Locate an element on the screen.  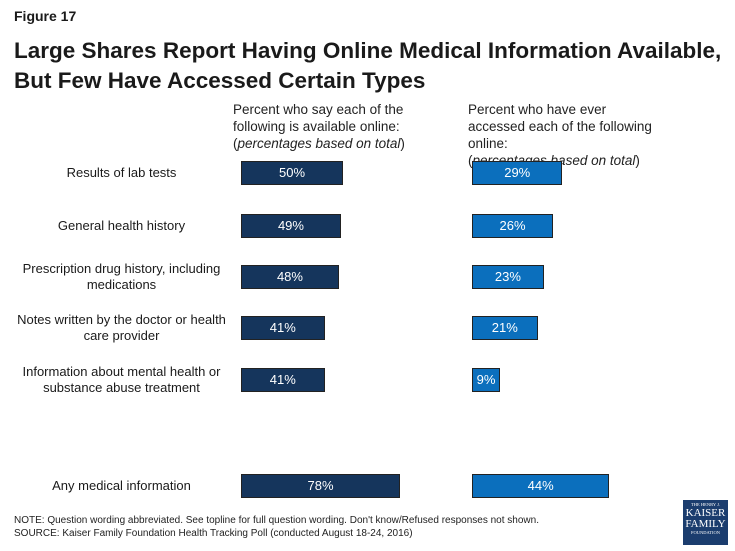
bar: 50% is located at coordinates (292, 173).